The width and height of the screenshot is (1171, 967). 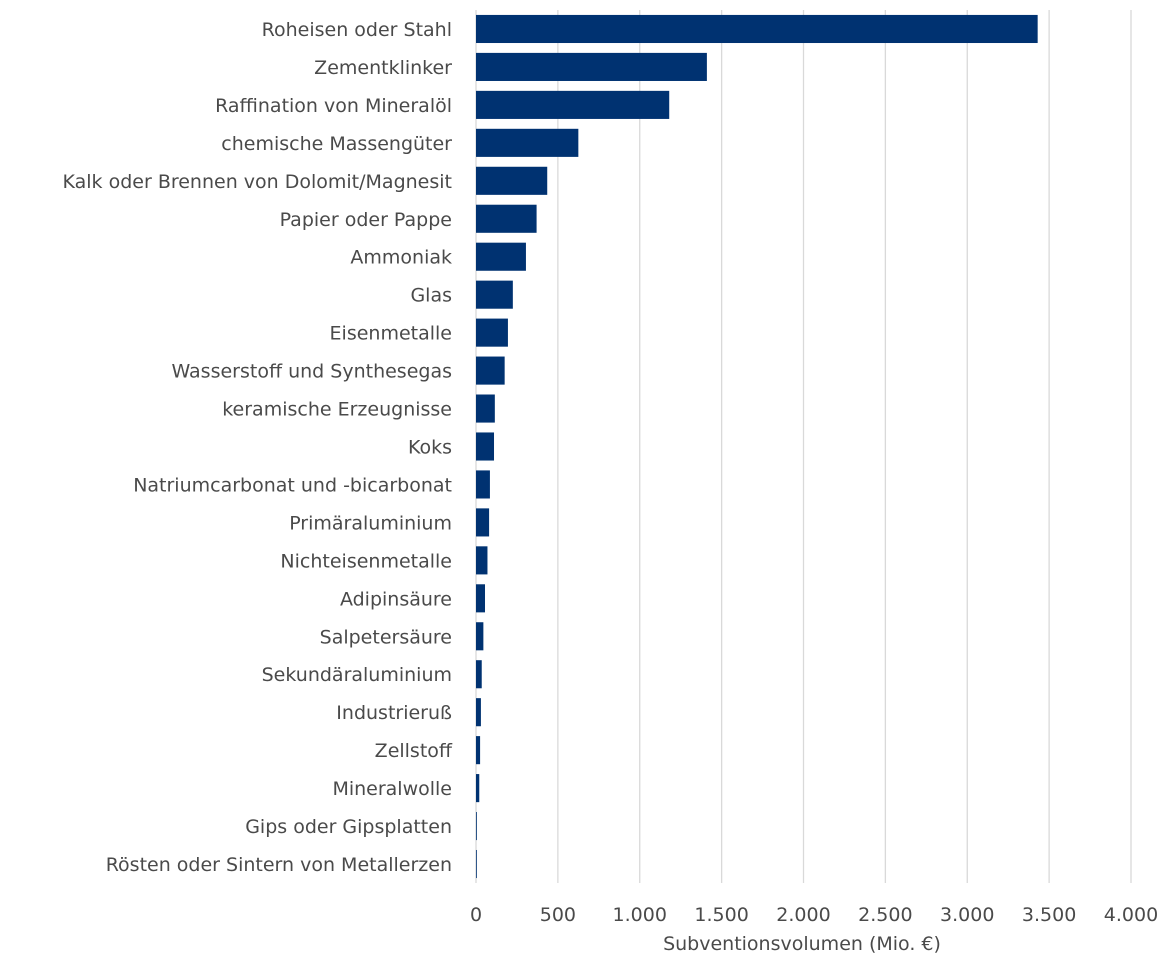 What do you see at coordinates (640, 915) in the screenshot?
I see `x-tick-label: 1.000` at bounding box center [640, 915].